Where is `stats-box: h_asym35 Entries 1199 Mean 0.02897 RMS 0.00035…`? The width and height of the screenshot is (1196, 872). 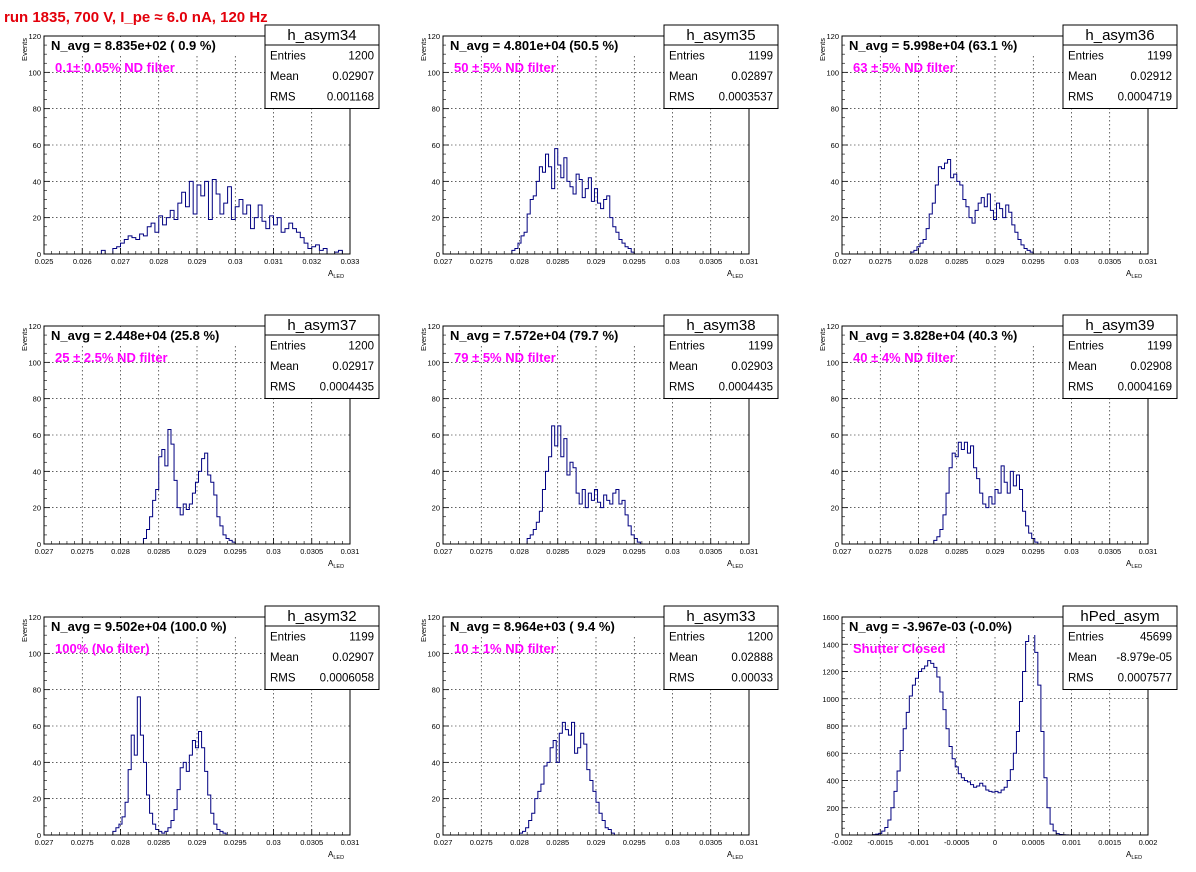
stats-box: h_asym35 Entries 1199 Mean 0.02897 RMS 0.00035… is located at coordinates (721, 66).